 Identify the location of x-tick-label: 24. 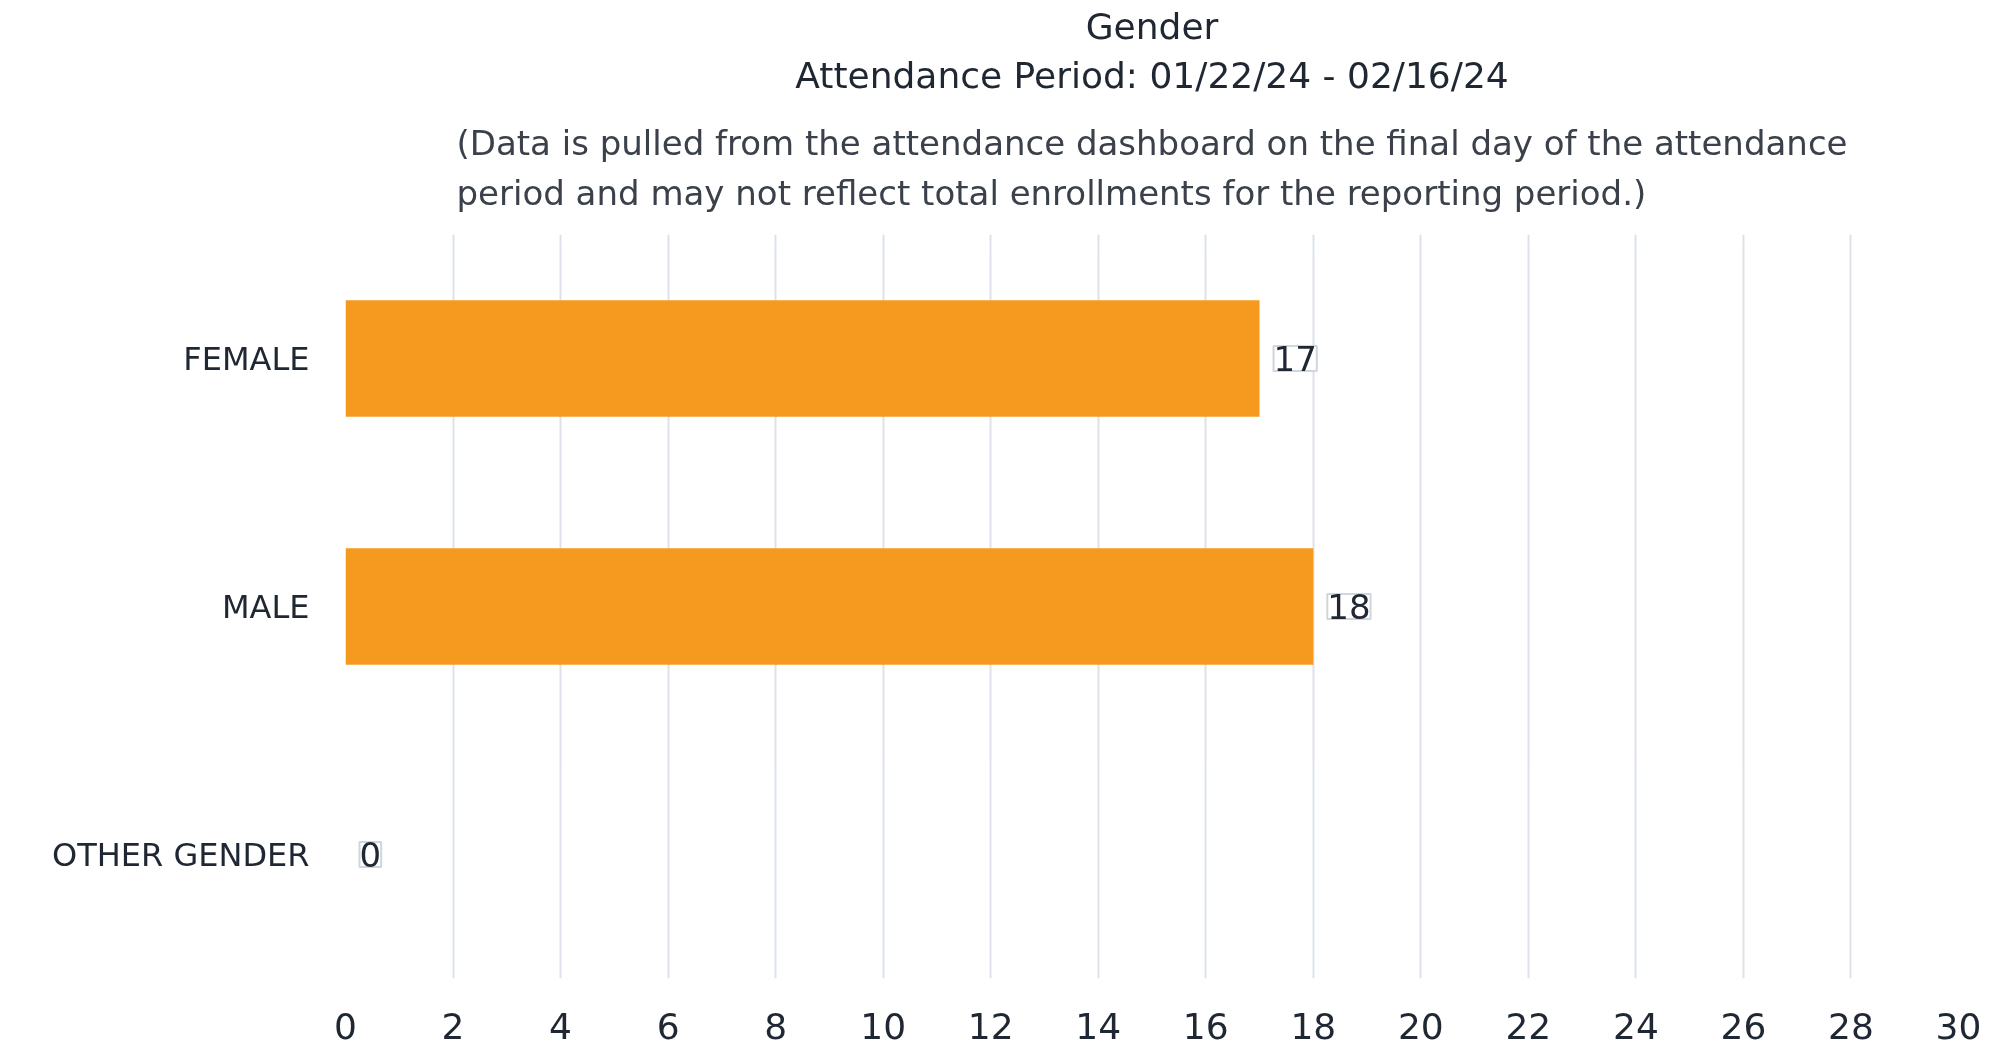
(1636, 1026).